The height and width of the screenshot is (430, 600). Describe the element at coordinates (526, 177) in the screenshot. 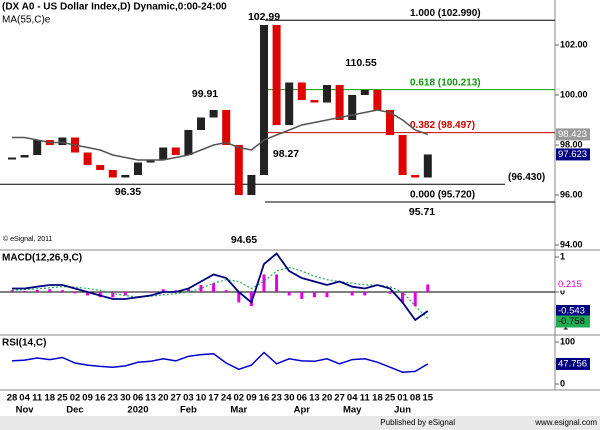

I see `level-label: (96.430)` at that location.